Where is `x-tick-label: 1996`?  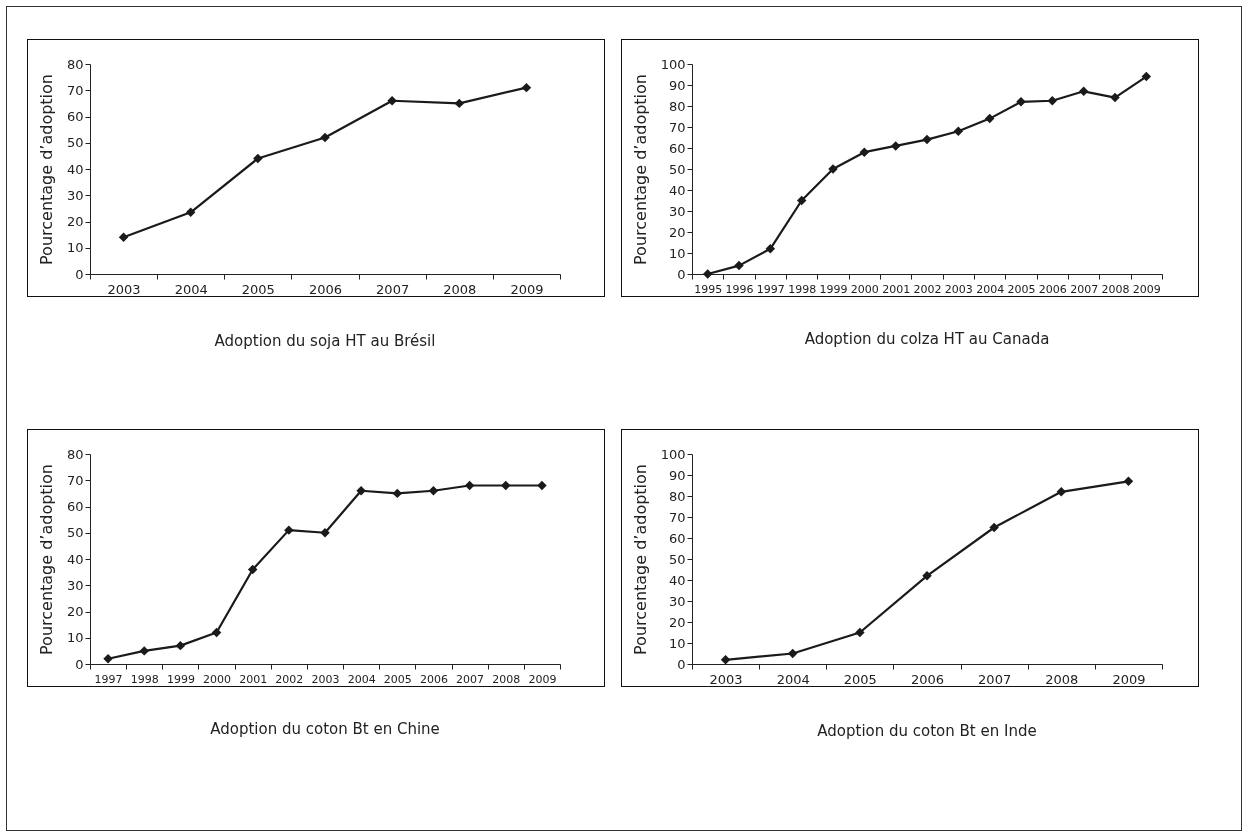
x-tick-label: 1996 is located at coordinates (739, 289).